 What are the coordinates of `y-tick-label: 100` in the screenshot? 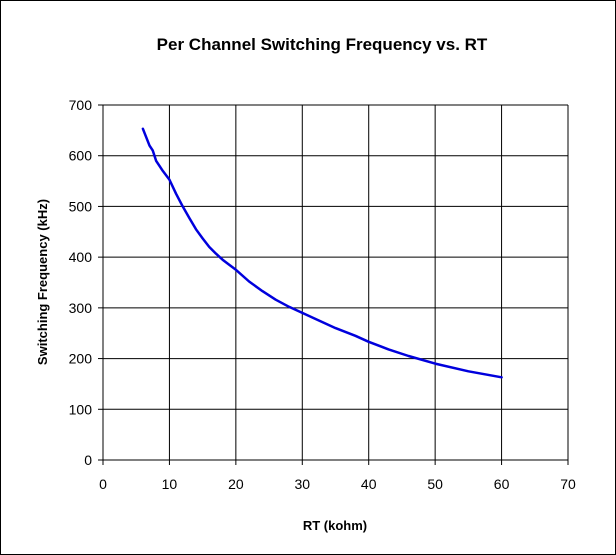 It's located at (81, 409).